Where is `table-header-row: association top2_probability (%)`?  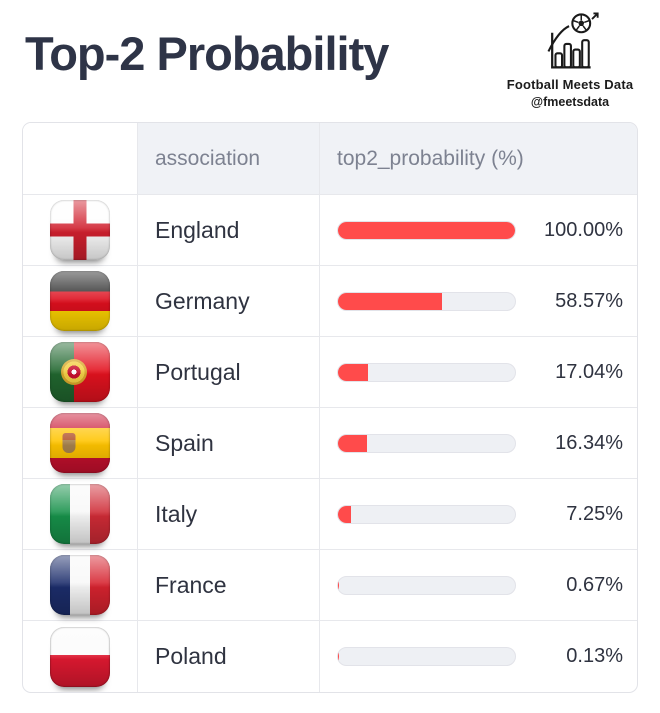
table-header-row: association top2_probability (%) is located at coordinates (330, 159).